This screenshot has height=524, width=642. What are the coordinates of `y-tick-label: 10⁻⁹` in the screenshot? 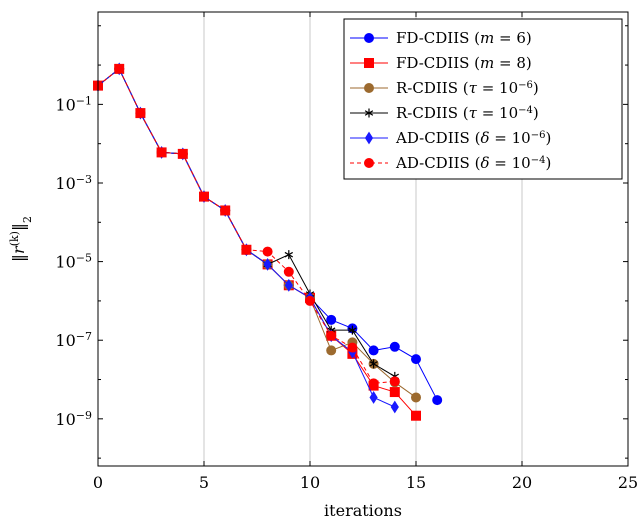 It's located at (73, 418).